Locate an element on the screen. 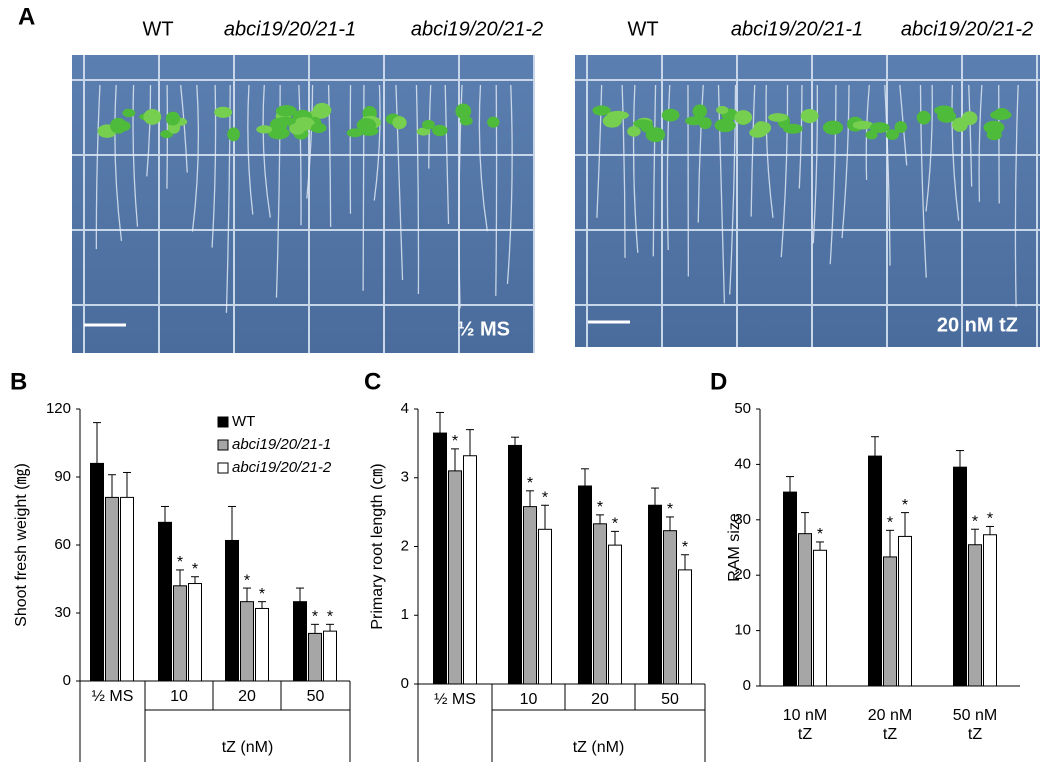 The height and width of the screenshot is (762, 1050). genotype-label: WT is located at coordinates (157, 29).